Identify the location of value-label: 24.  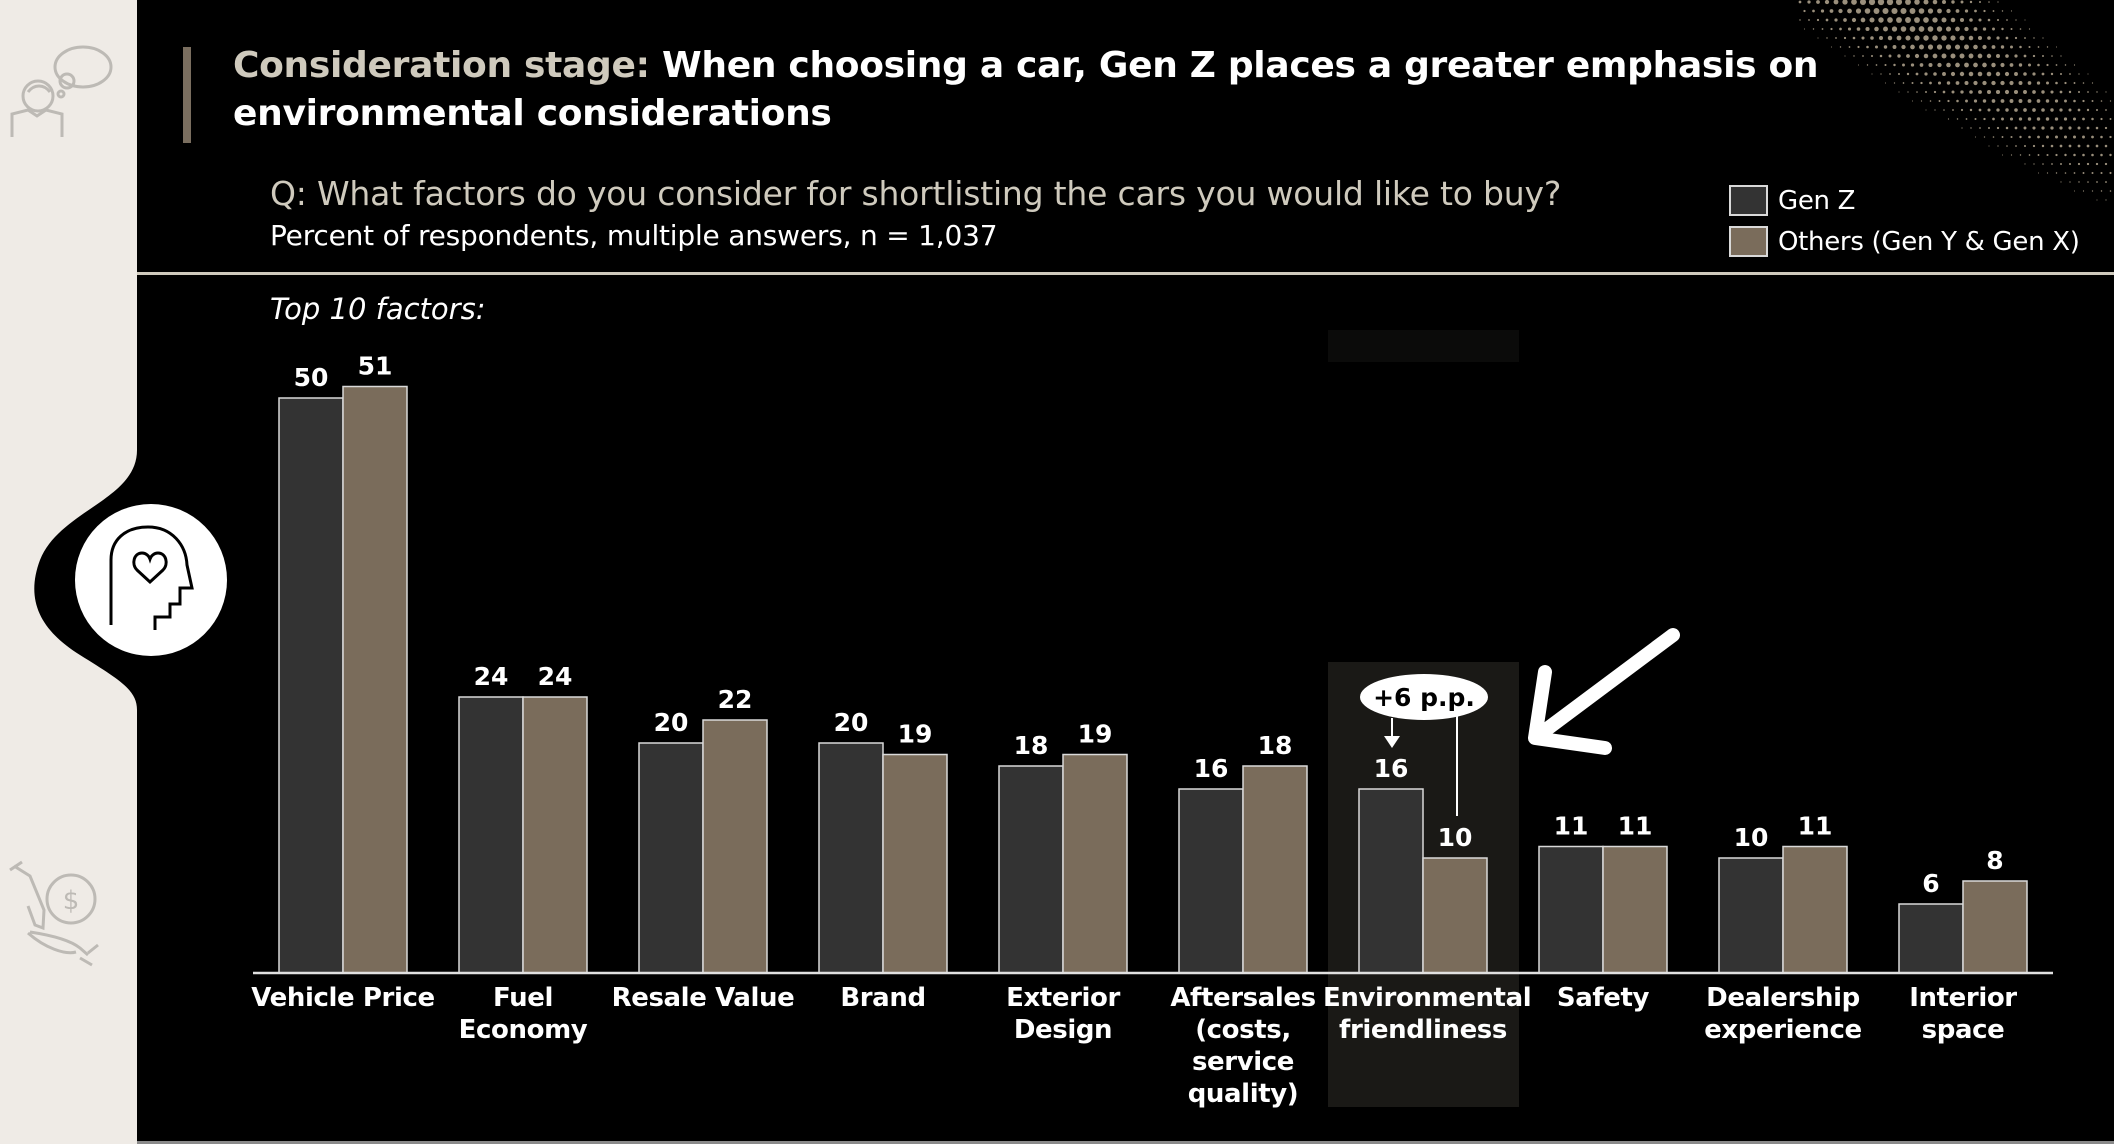
(555, 676).